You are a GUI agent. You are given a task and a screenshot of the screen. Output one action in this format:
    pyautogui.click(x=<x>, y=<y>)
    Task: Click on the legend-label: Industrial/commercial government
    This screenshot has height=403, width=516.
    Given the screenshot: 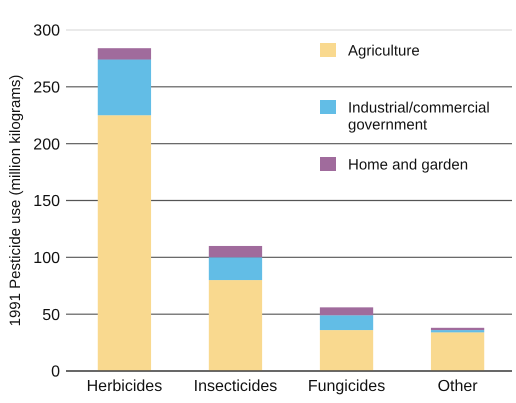 What is the action you would take?
    pyautogui.click(x=419, y=116)
    